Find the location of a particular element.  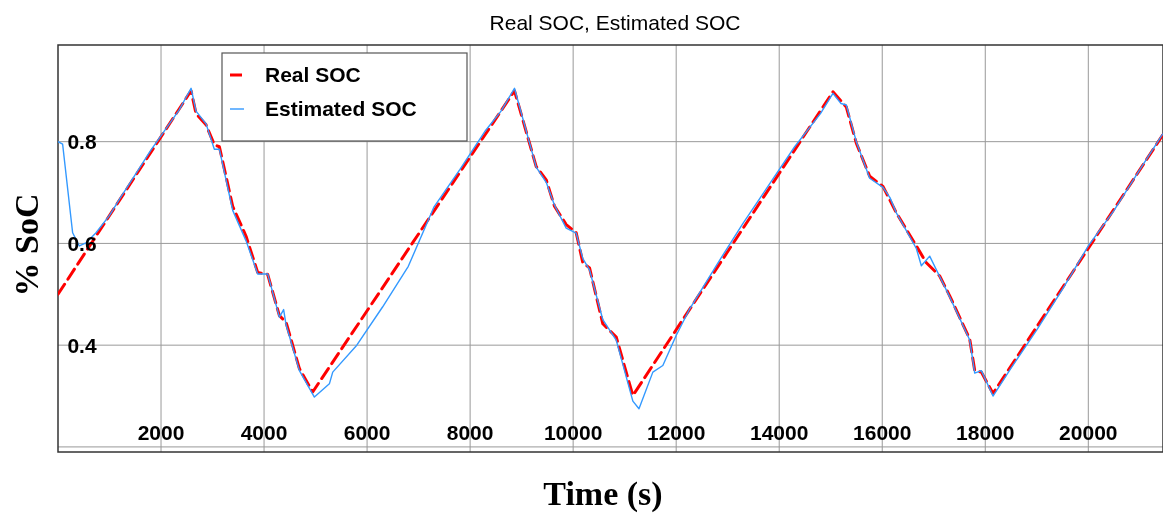

chart-title: Real SOC, Estimated SOC is located at coordinates (615, 22).